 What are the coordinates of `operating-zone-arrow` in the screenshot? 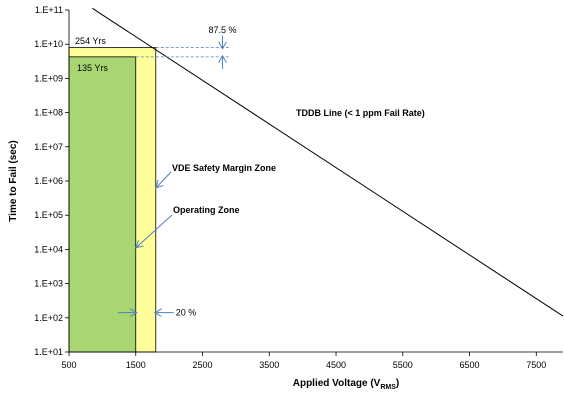 It's located at (155, 230).